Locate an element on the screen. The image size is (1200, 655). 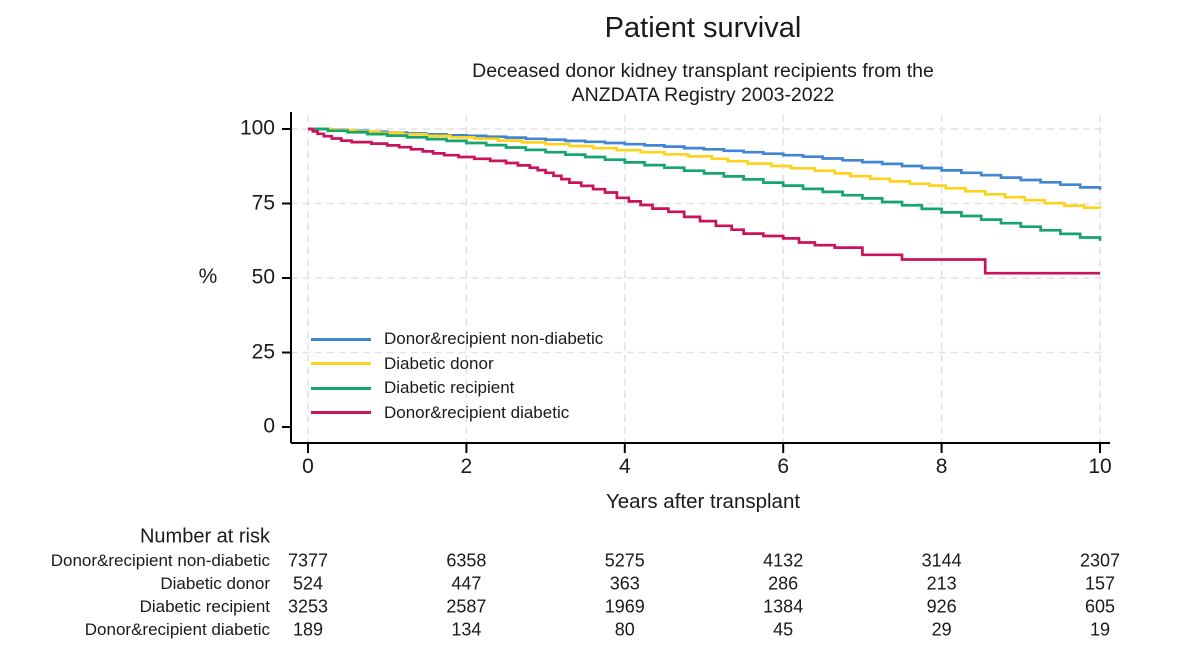
x-tick-label: 0 is located at coordinates (308, 466).